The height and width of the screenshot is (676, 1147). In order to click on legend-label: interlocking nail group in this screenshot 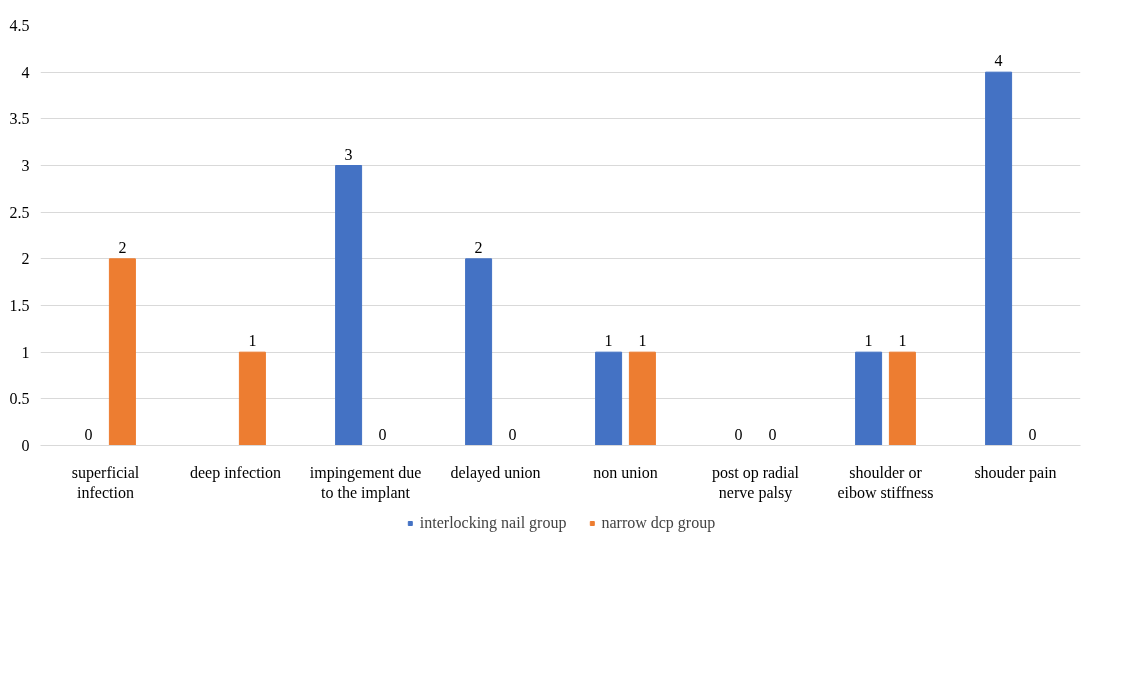, I will do `click(493, 523)`.